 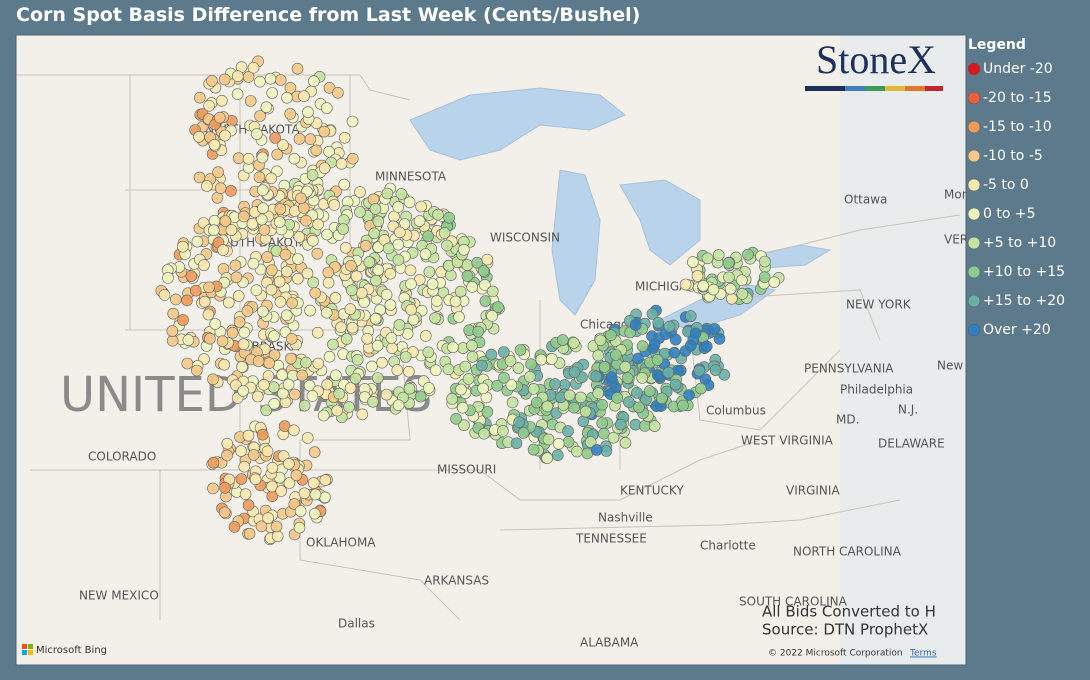 I want to click on place-label: Philadelphia, so click(x=876, y=390).